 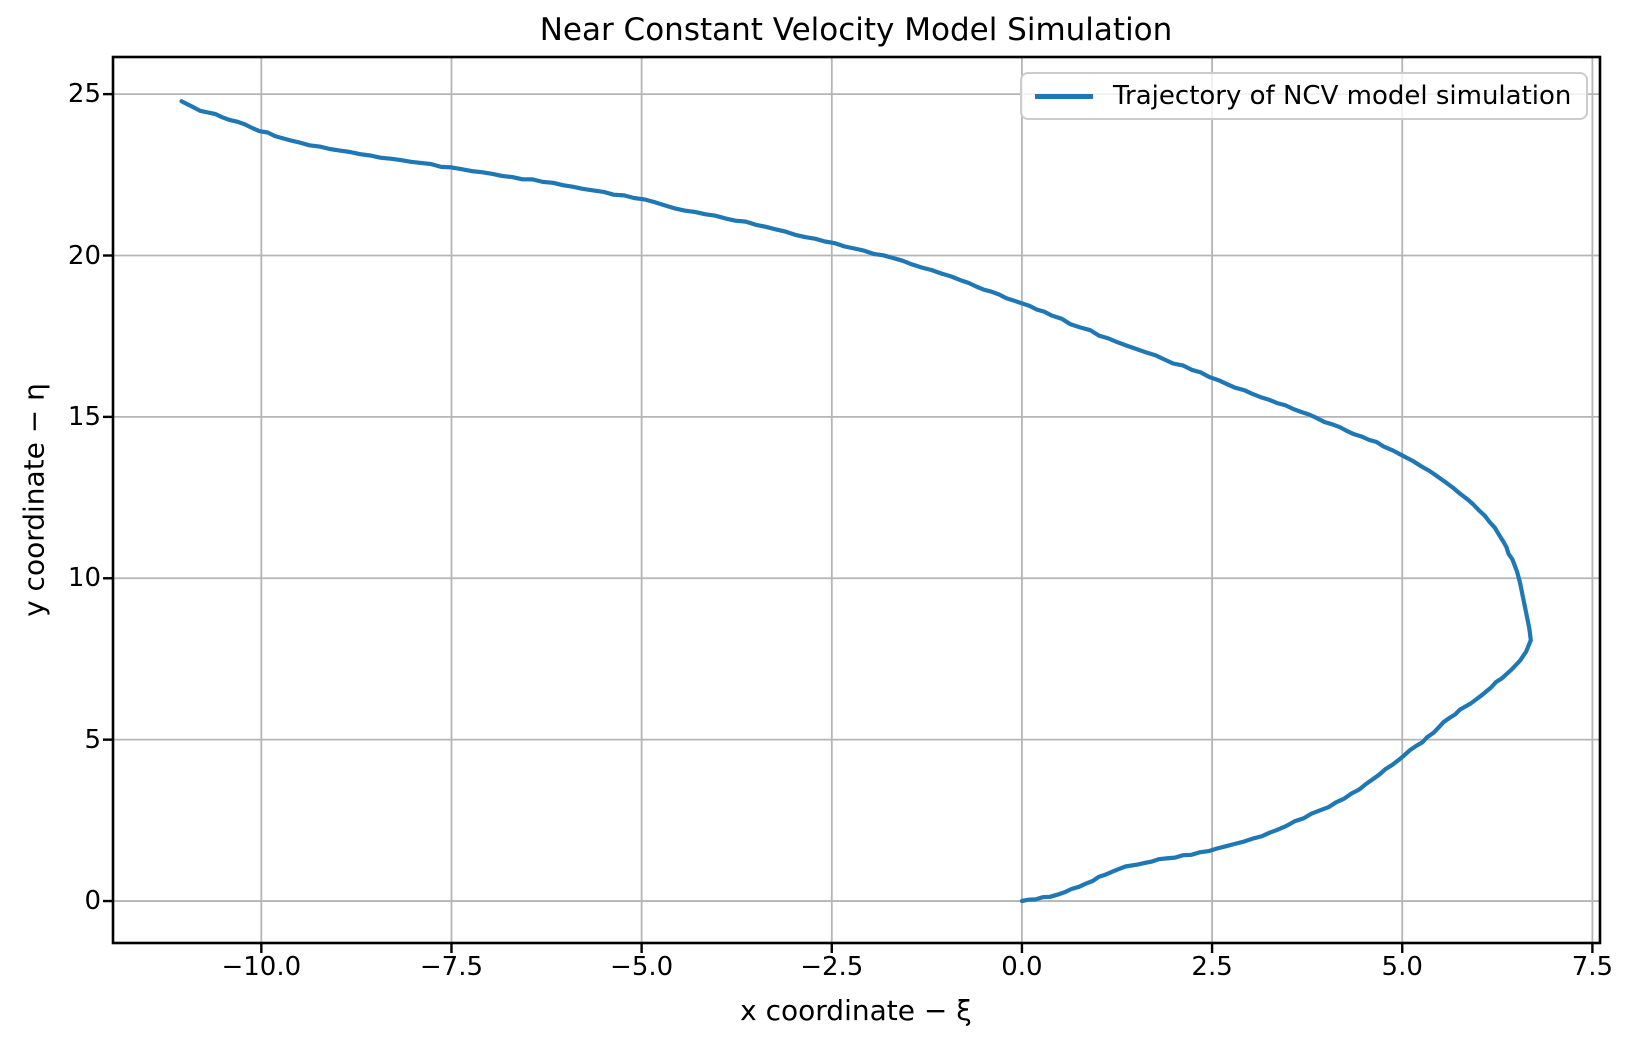 I want to click on x-tick-label: −7.5, so click(x=451, y=967).